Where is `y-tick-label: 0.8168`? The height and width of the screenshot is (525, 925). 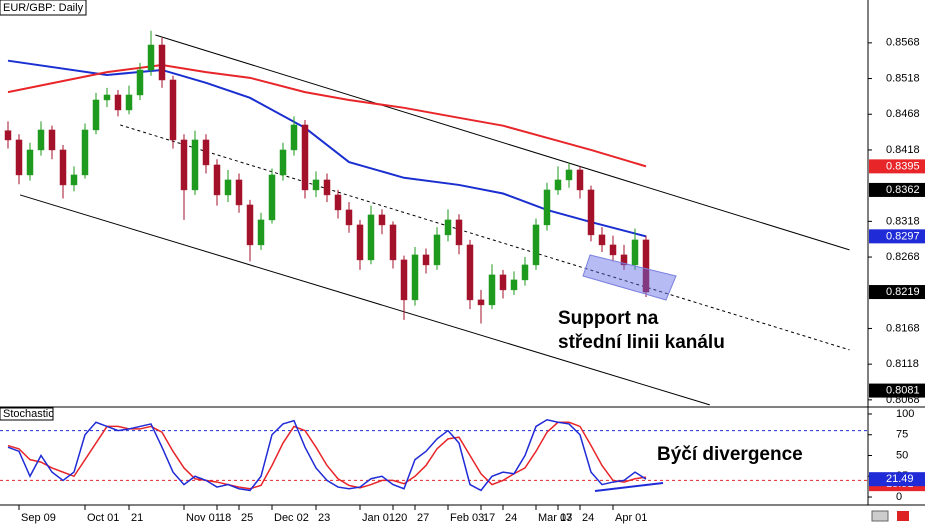
y-tick-label: 0.8168 is located at coordinates (903, 328).